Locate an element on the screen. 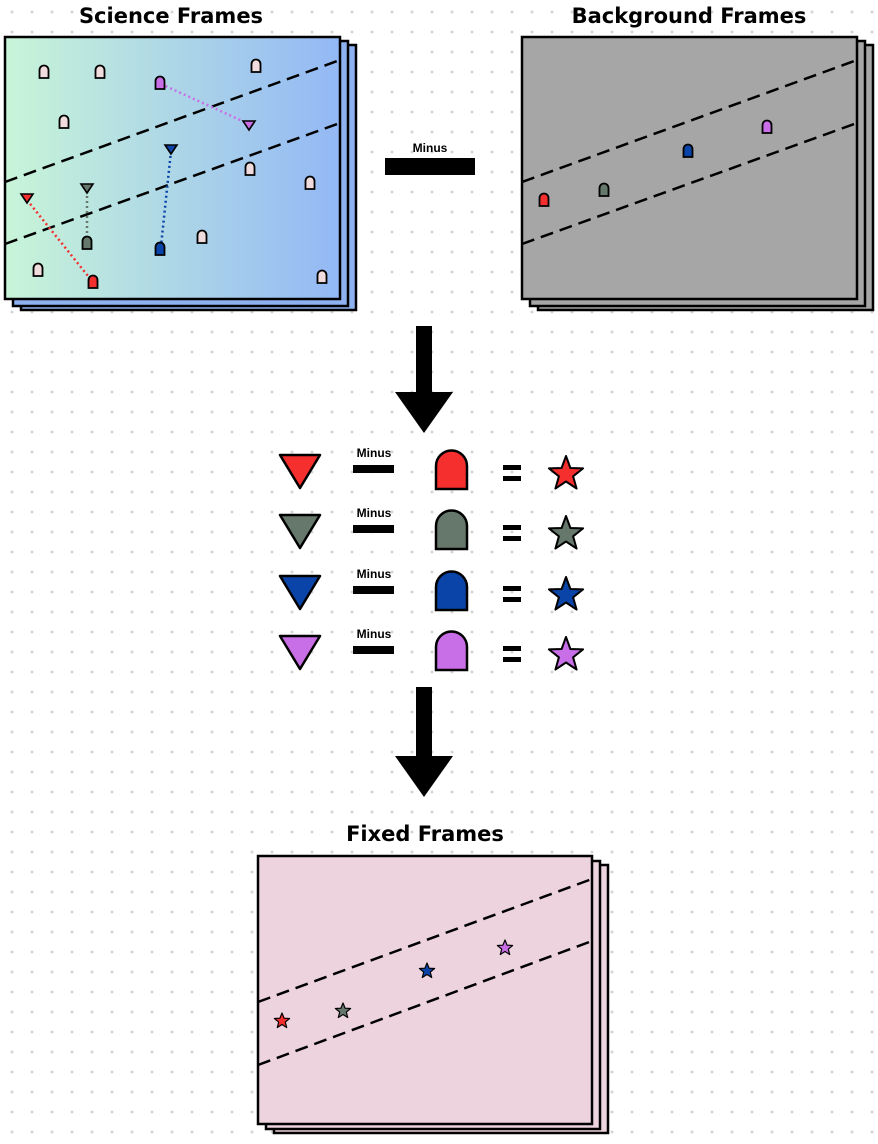 This screenshot has width=878, height=1144. fixed-frames-stack is located at coordinates (433, 994).